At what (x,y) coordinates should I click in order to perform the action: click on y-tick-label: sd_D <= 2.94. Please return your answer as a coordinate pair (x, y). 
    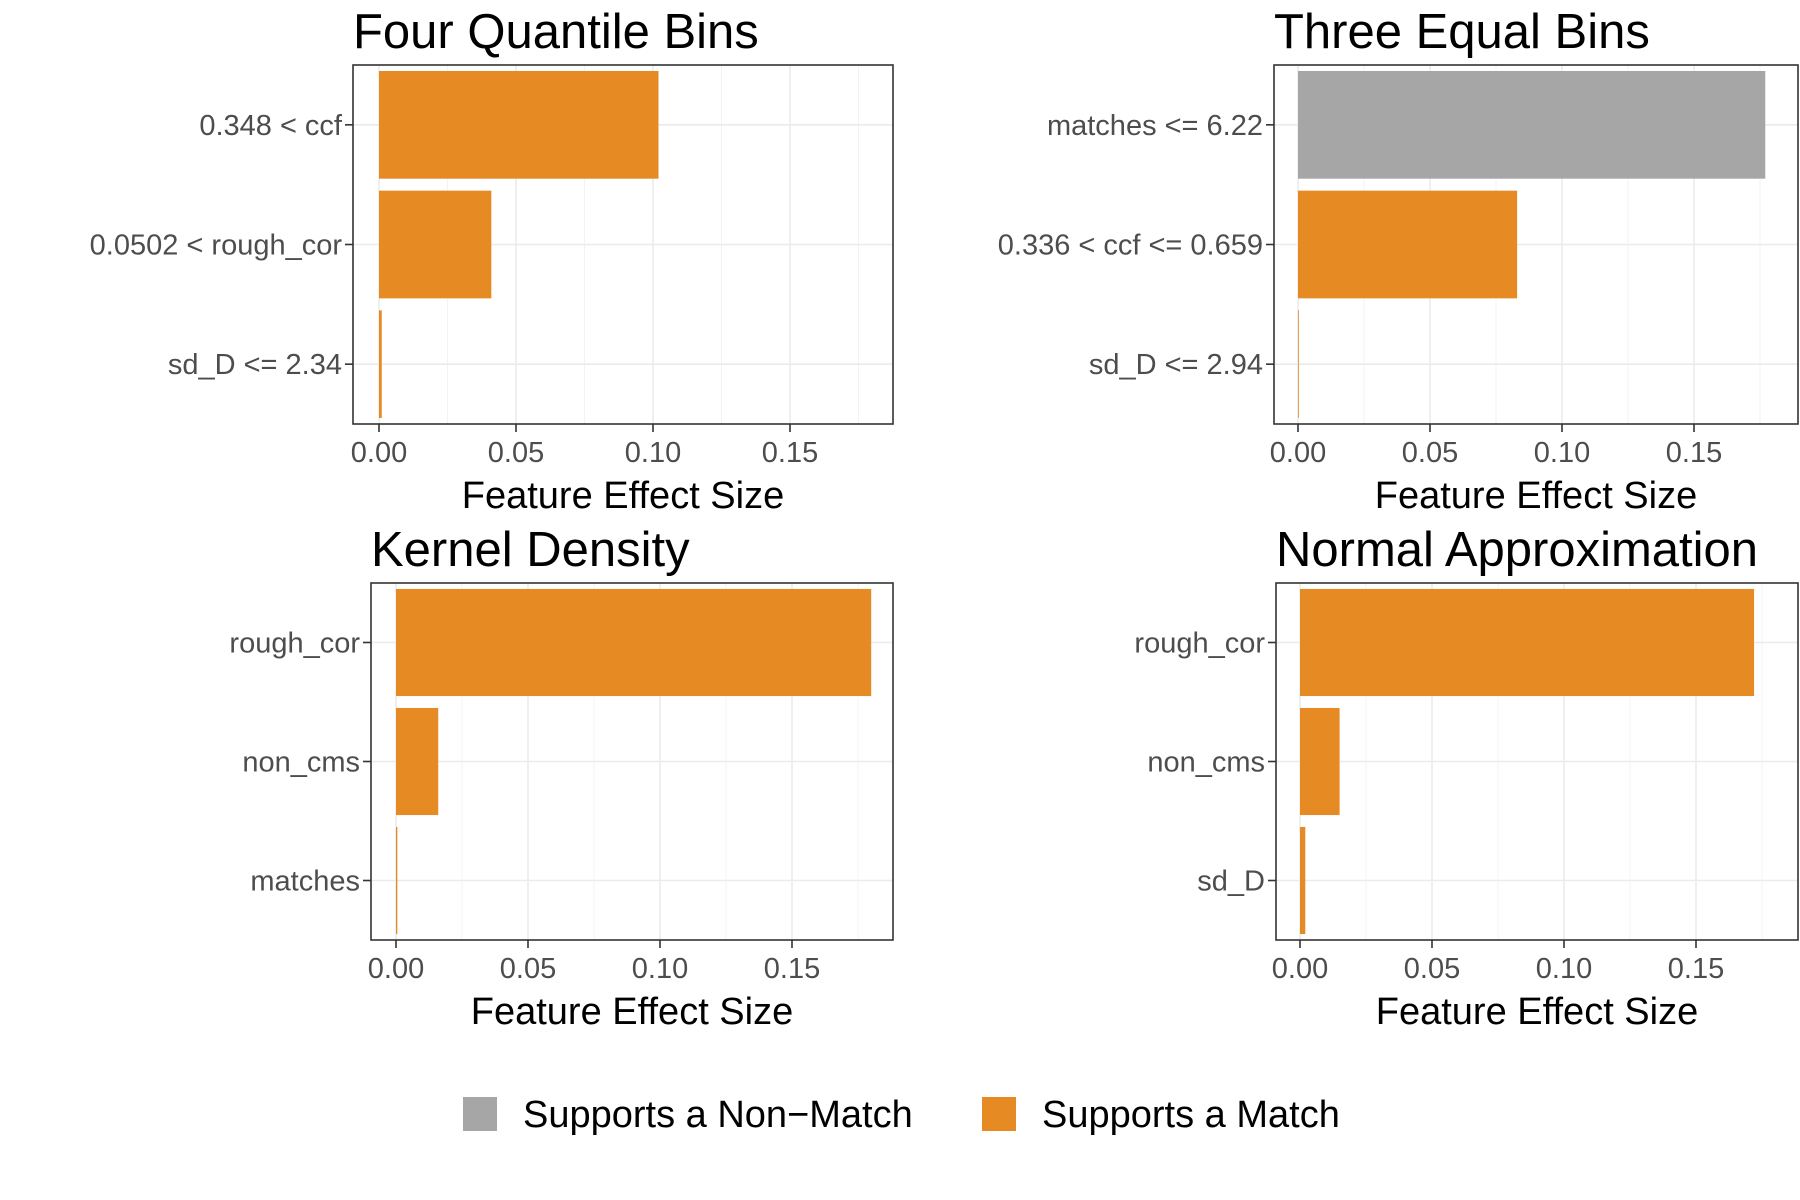
    Looking at the image, I should click on (1176, 365).